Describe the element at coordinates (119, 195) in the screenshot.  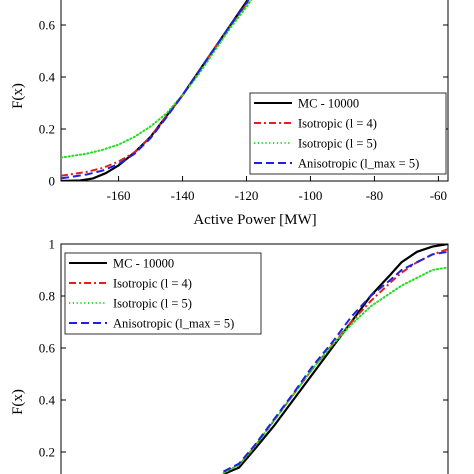
I see `xtick-label: -160` at that location.